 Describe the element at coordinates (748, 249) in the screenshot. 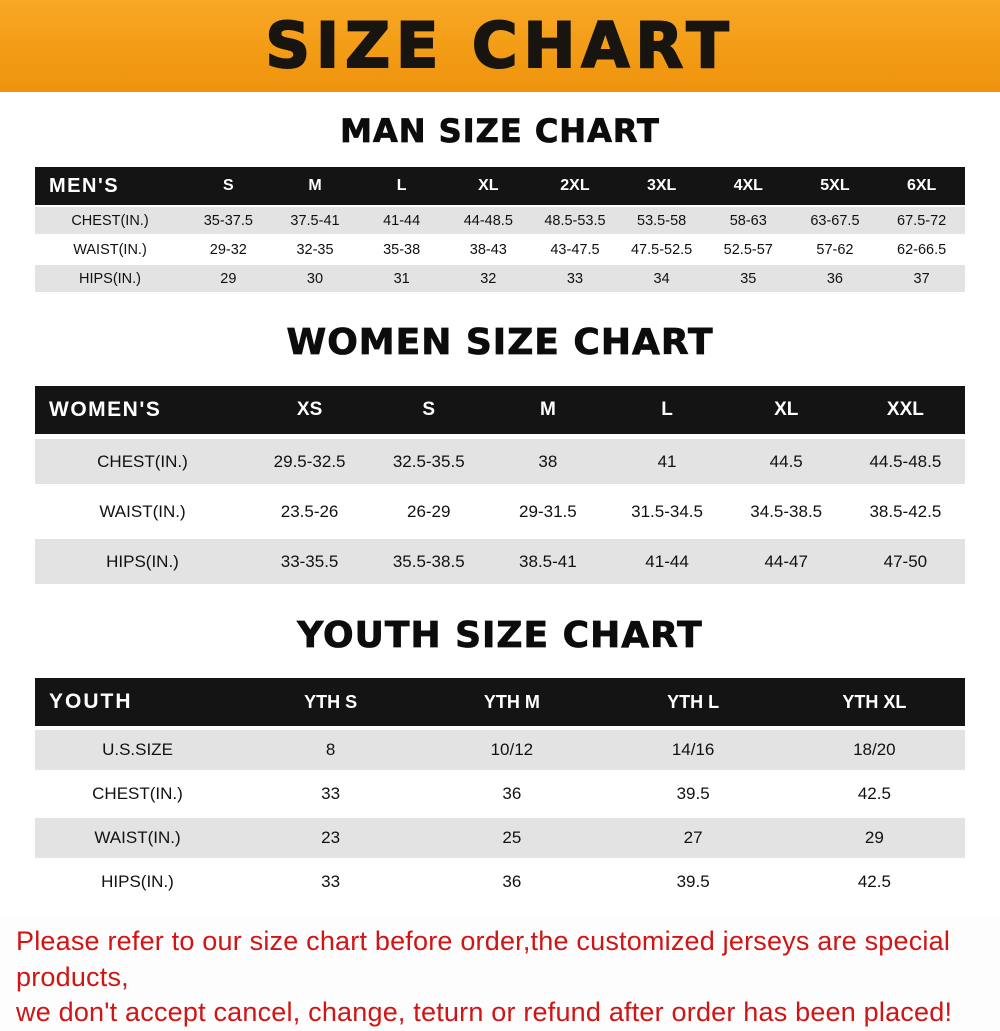

I see `size-value-cell: 52.5-57` at that location.